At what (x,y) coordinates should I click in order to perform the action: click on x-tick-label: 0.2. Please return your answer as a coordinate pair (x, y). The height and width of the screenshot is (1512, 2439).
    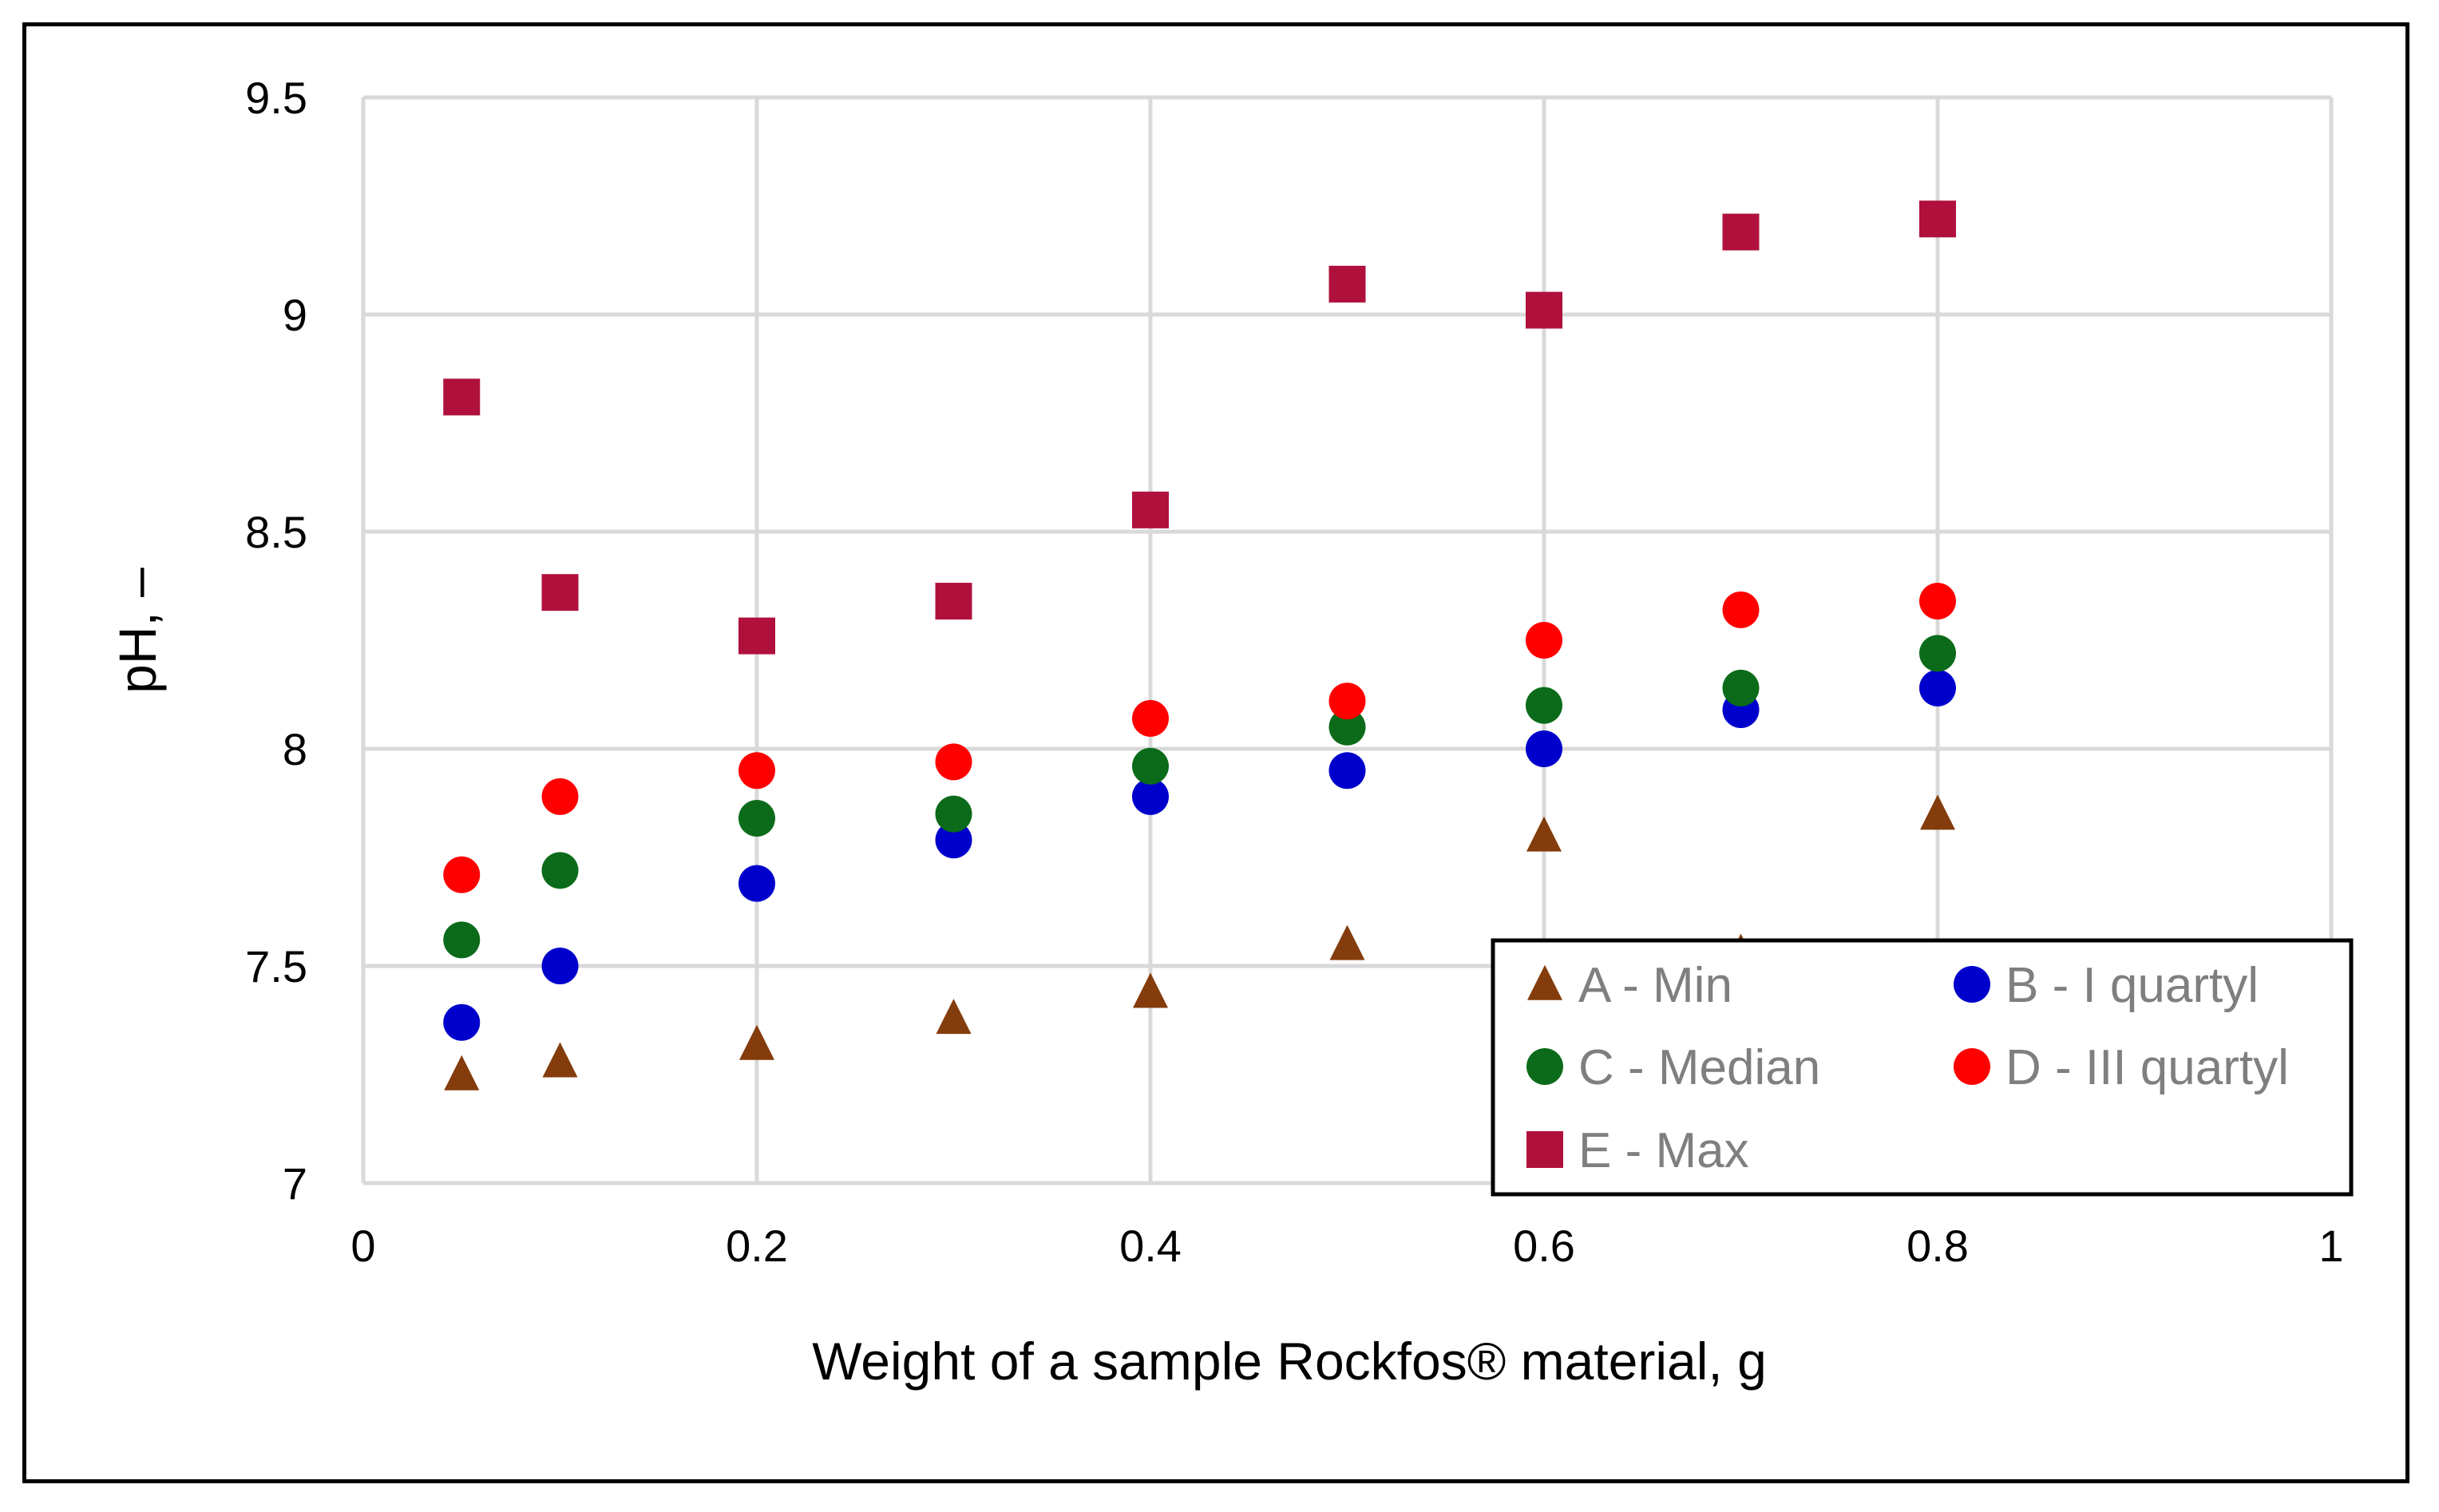
    Looking at the image, I should click on (757, 1246).